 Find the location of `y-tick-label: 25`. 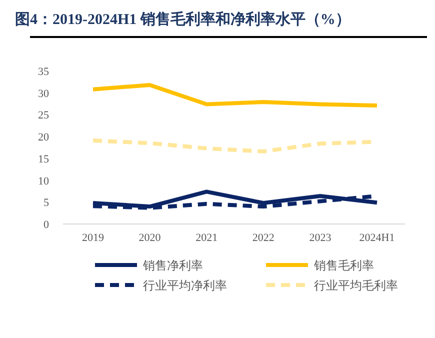

y-tick-label: 25 is located at coordinates (44, 116).